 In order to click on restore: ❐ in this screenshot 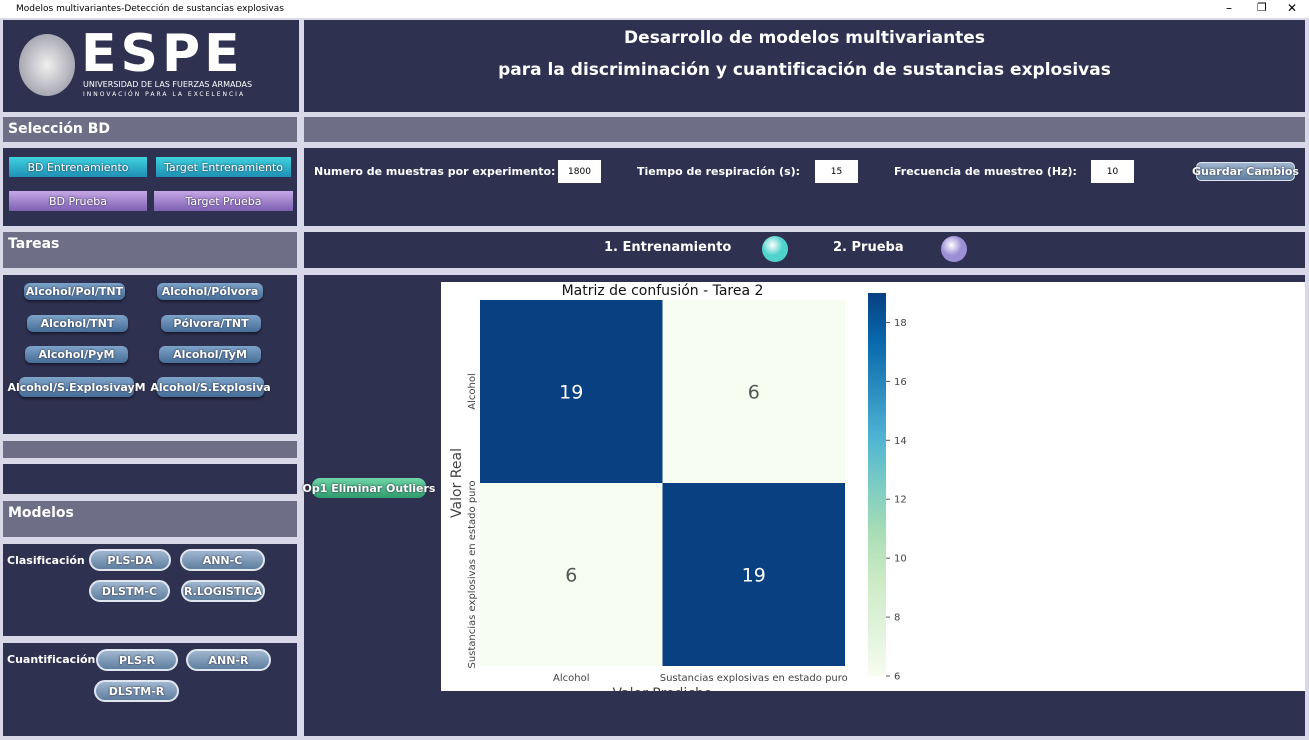, I will do `click(1262, 7)`.